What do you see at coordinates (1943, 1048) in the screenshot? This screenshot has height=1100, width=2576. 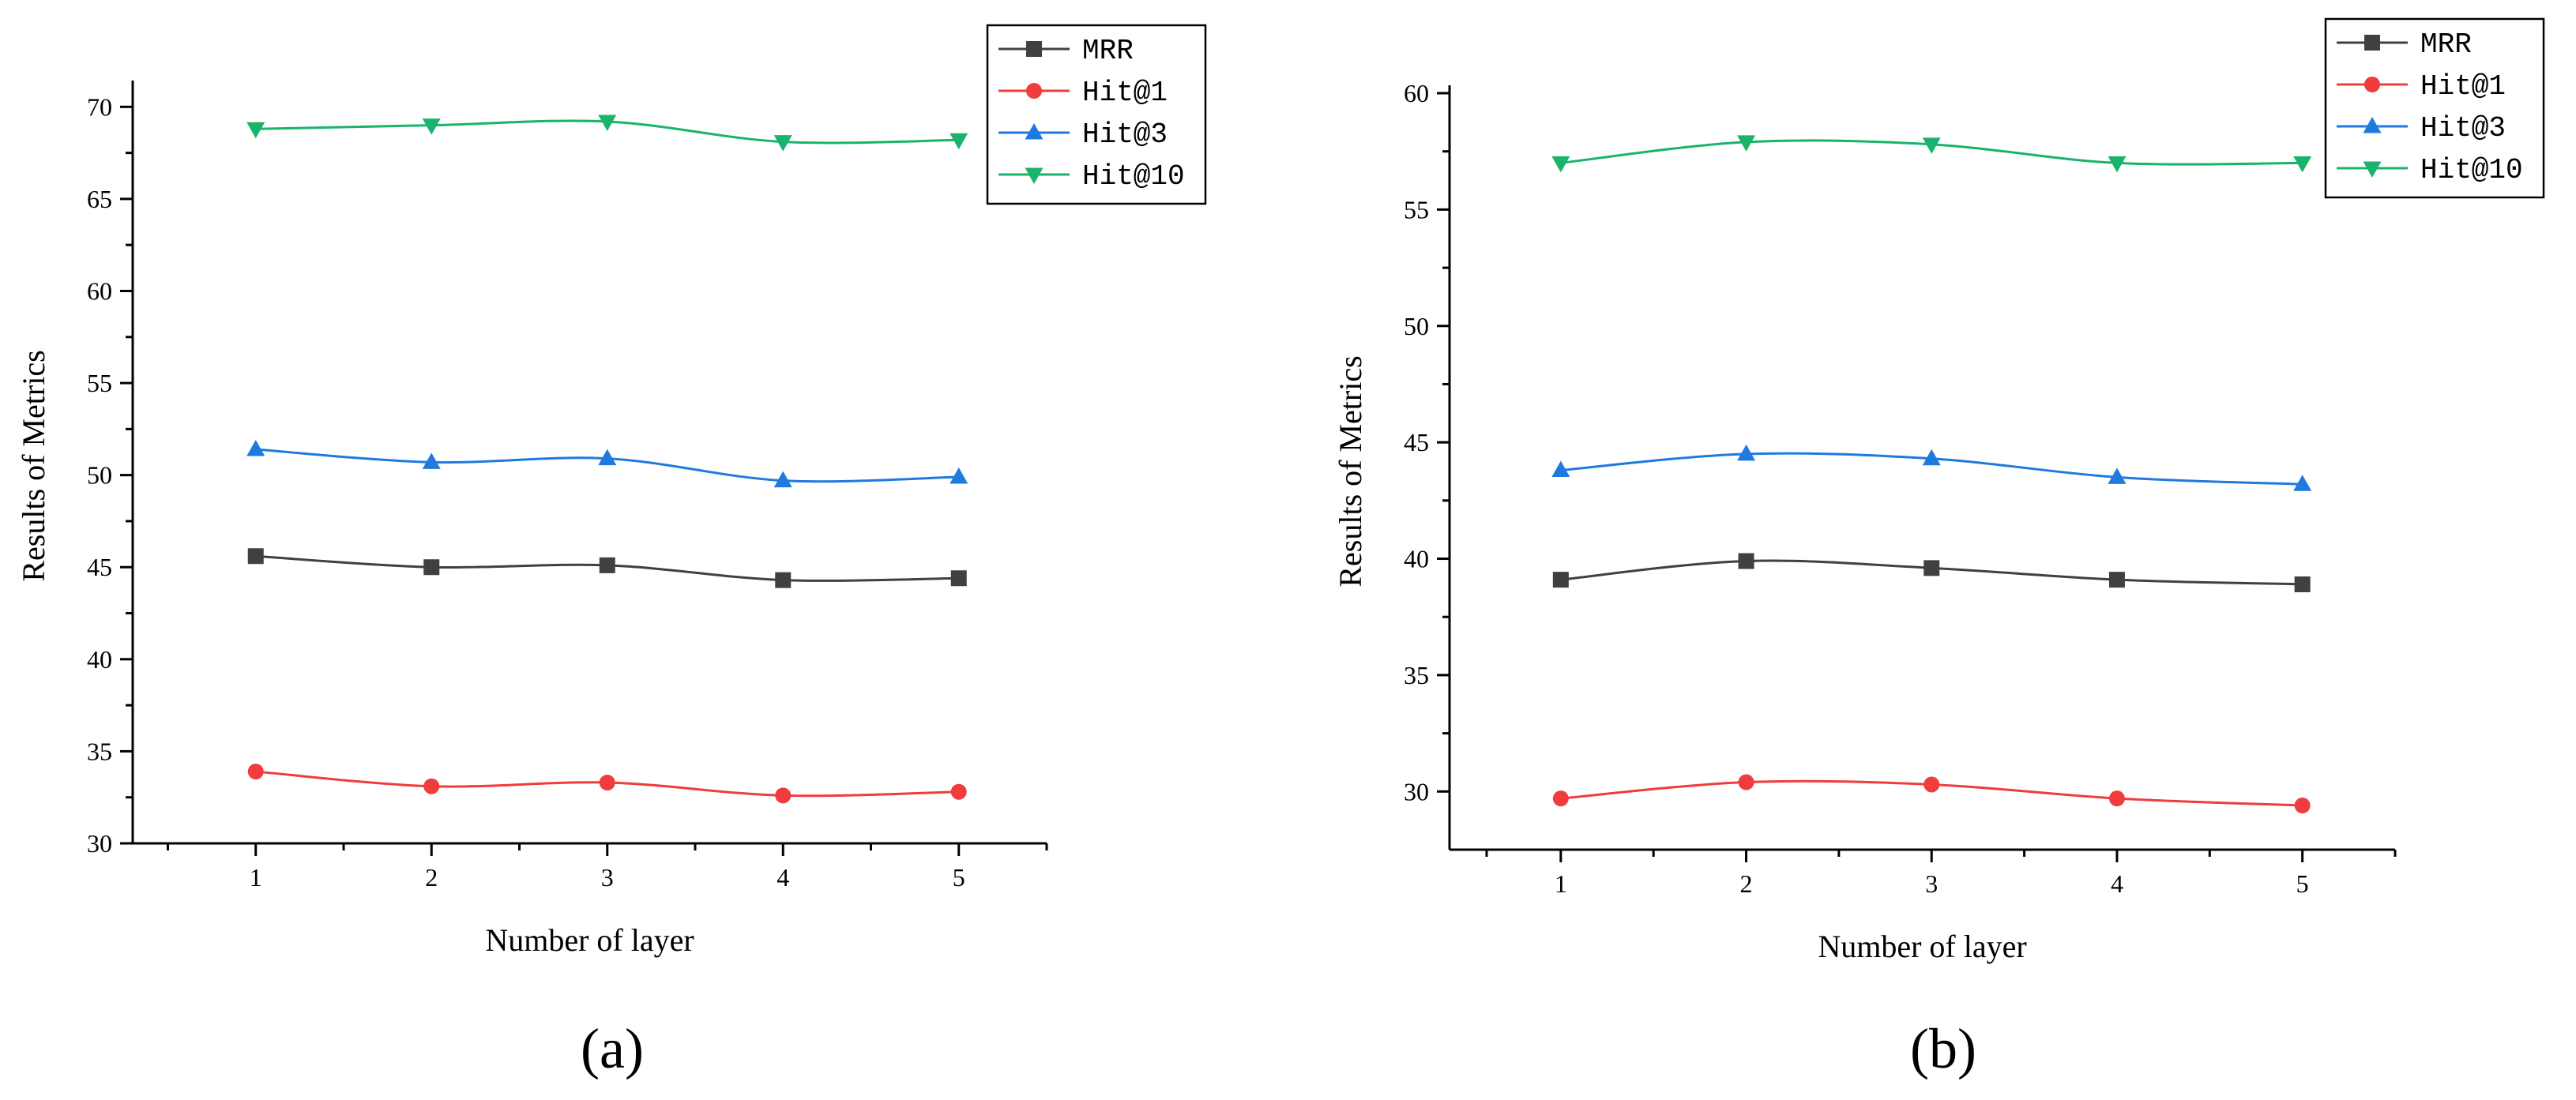 I see `panel-label: (b)` at bounding box center [1943, 1048].